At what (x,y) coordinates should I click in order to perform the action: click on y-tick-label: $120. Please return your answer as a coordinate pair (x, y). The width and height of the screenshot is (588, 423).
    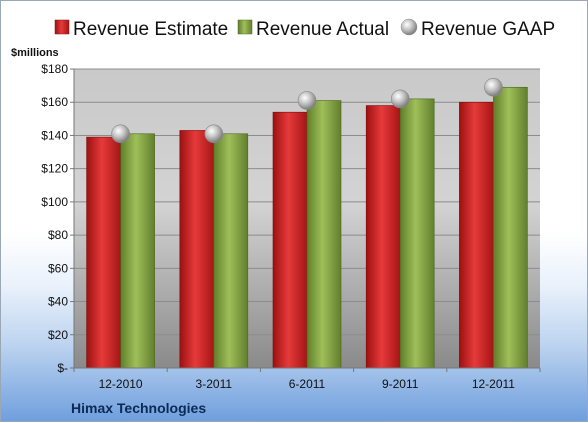
    Looking at the image, I should click on (54, 169).